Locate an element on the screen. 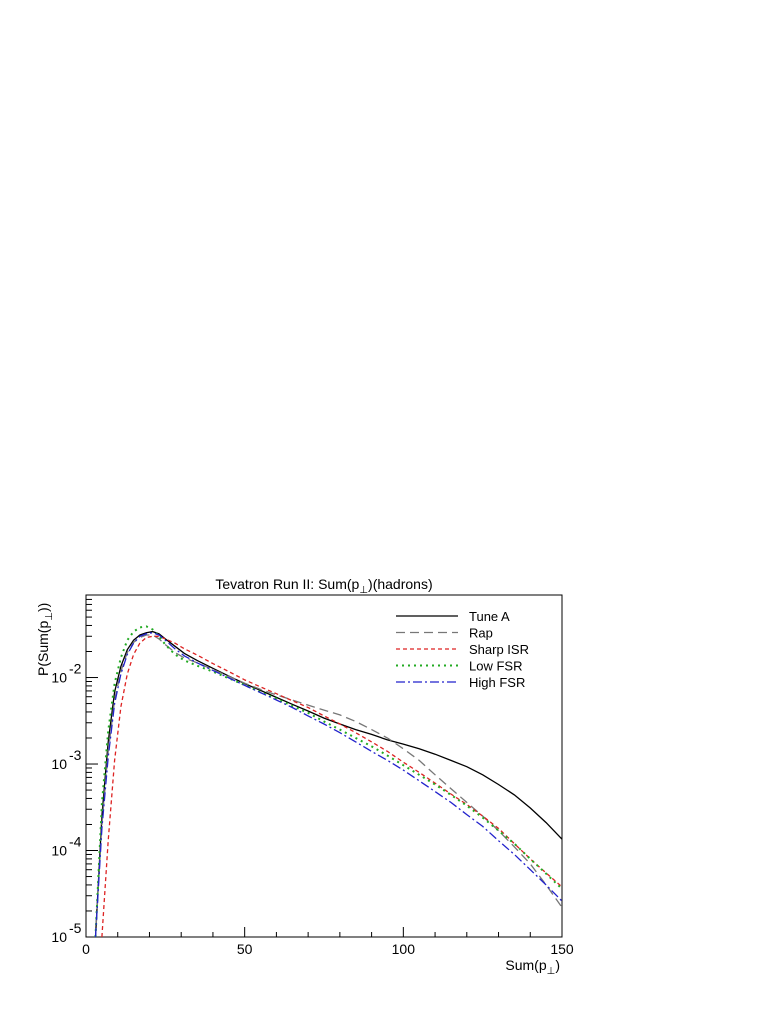 This screenshot has width=782, height=1012. y-axis-label: P(Sum(p⊥)) is located at coordinates (45, 639).